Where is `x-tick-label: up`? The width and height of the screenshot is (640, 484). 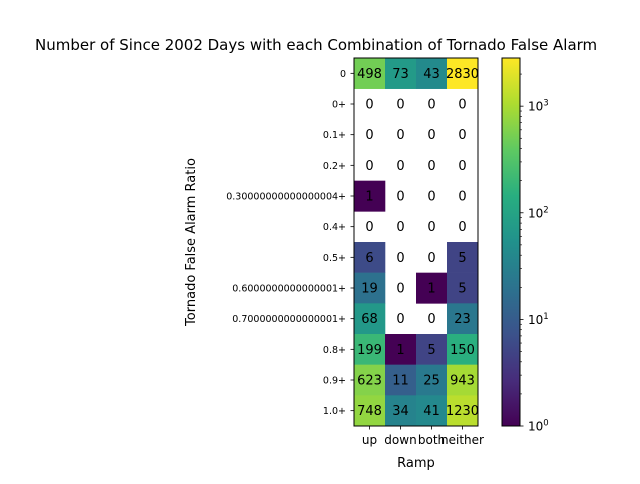
x-tick-label: up is located at coordinates (369, 440).